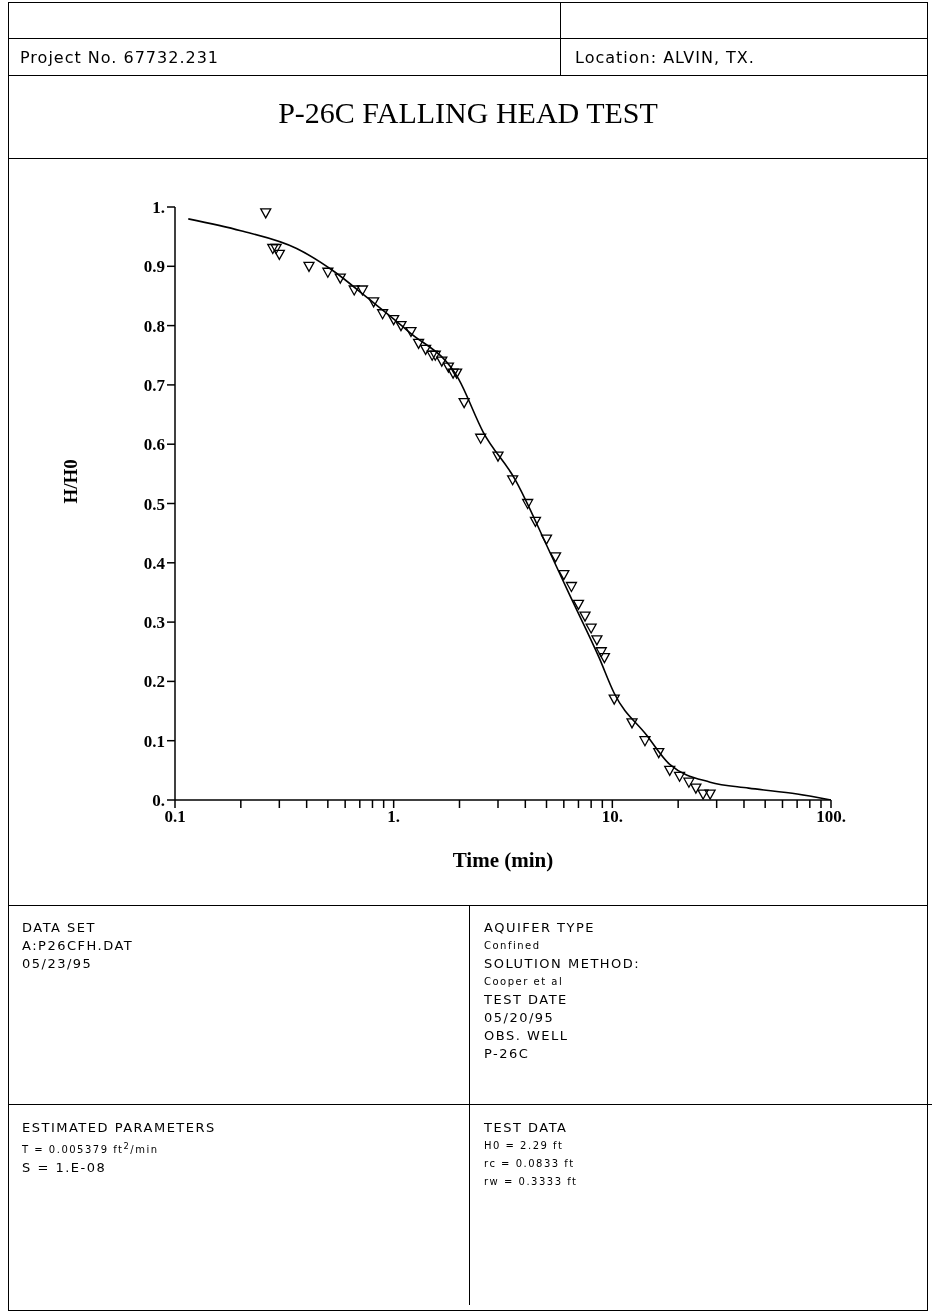  Describe the element at coordinates (154, 741) in the screenshot. I see `y-tick-label: 0.1` at that location.